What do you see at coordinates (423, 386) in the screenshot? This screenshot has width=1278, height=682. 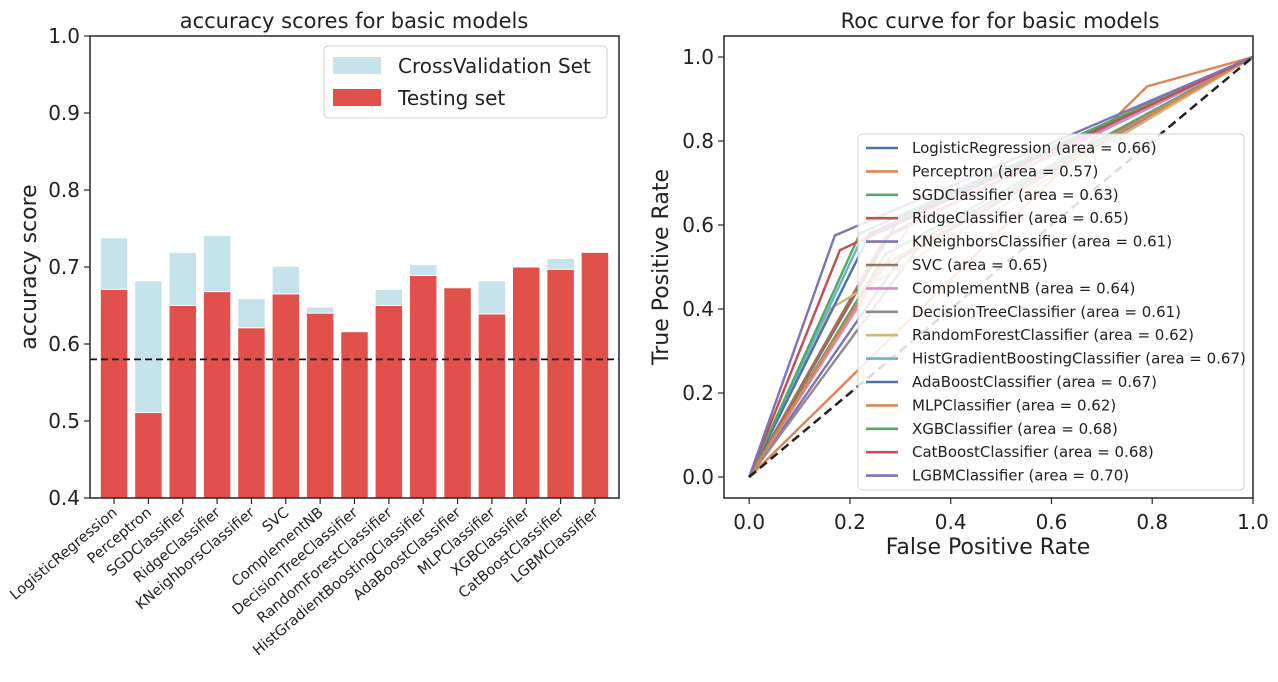 I see `bar-testing-set-histgradientboostingclassifier` at bounding box center [423, 386].